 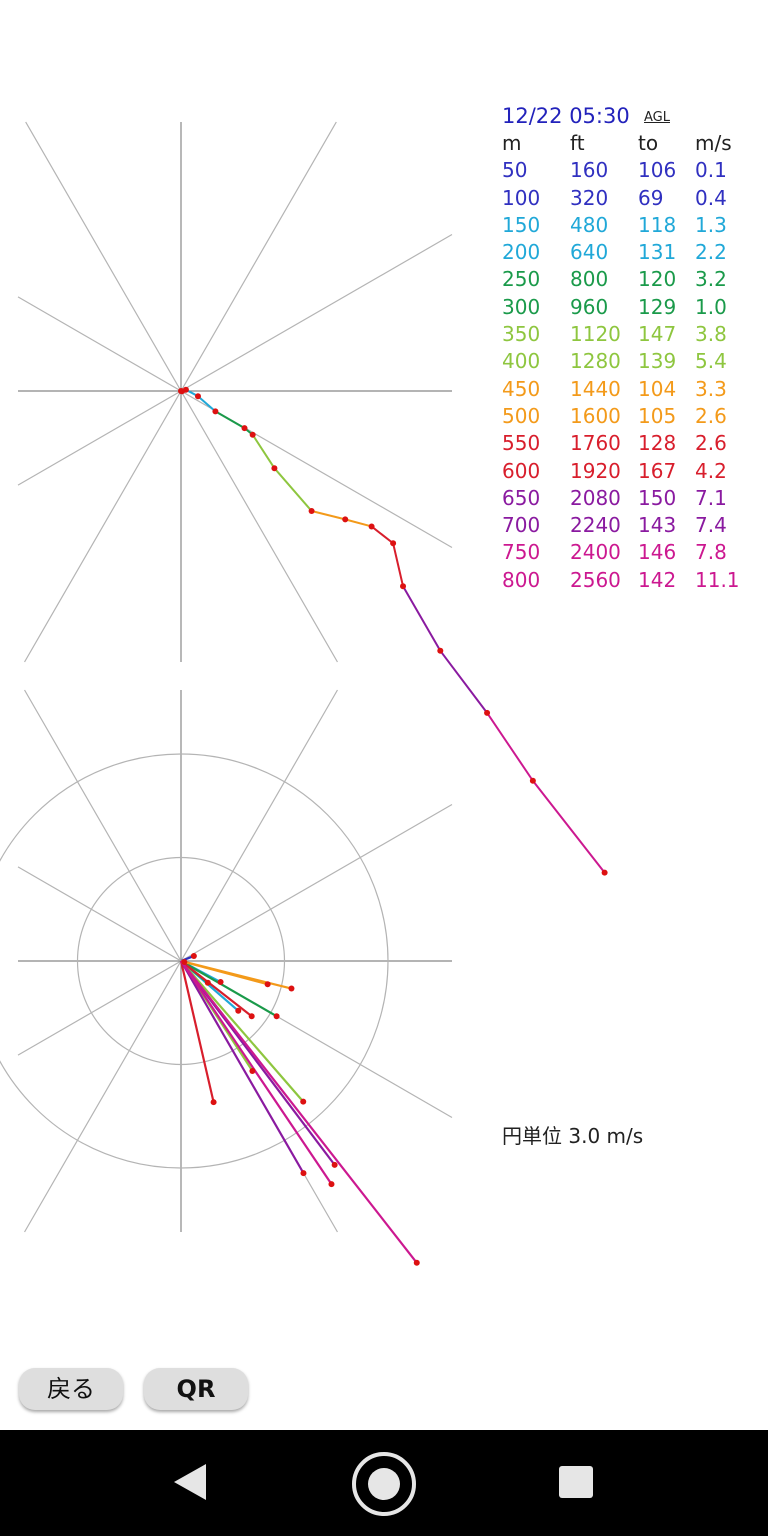 I want to click on cell-m: 650, so click(x=521, y=497).